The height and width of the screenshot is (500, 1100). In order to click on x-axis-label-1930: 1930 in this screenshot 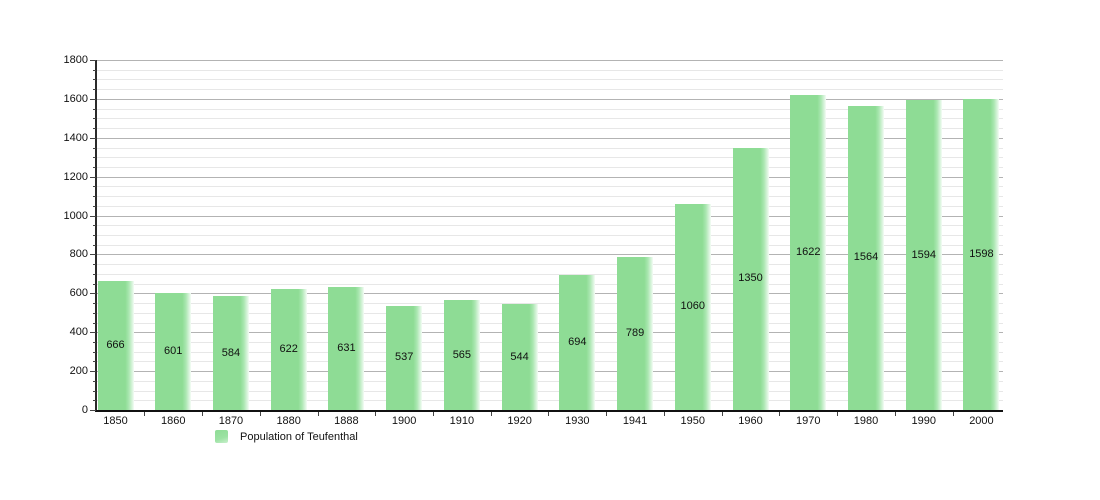, I will do `click(577, 421)`.